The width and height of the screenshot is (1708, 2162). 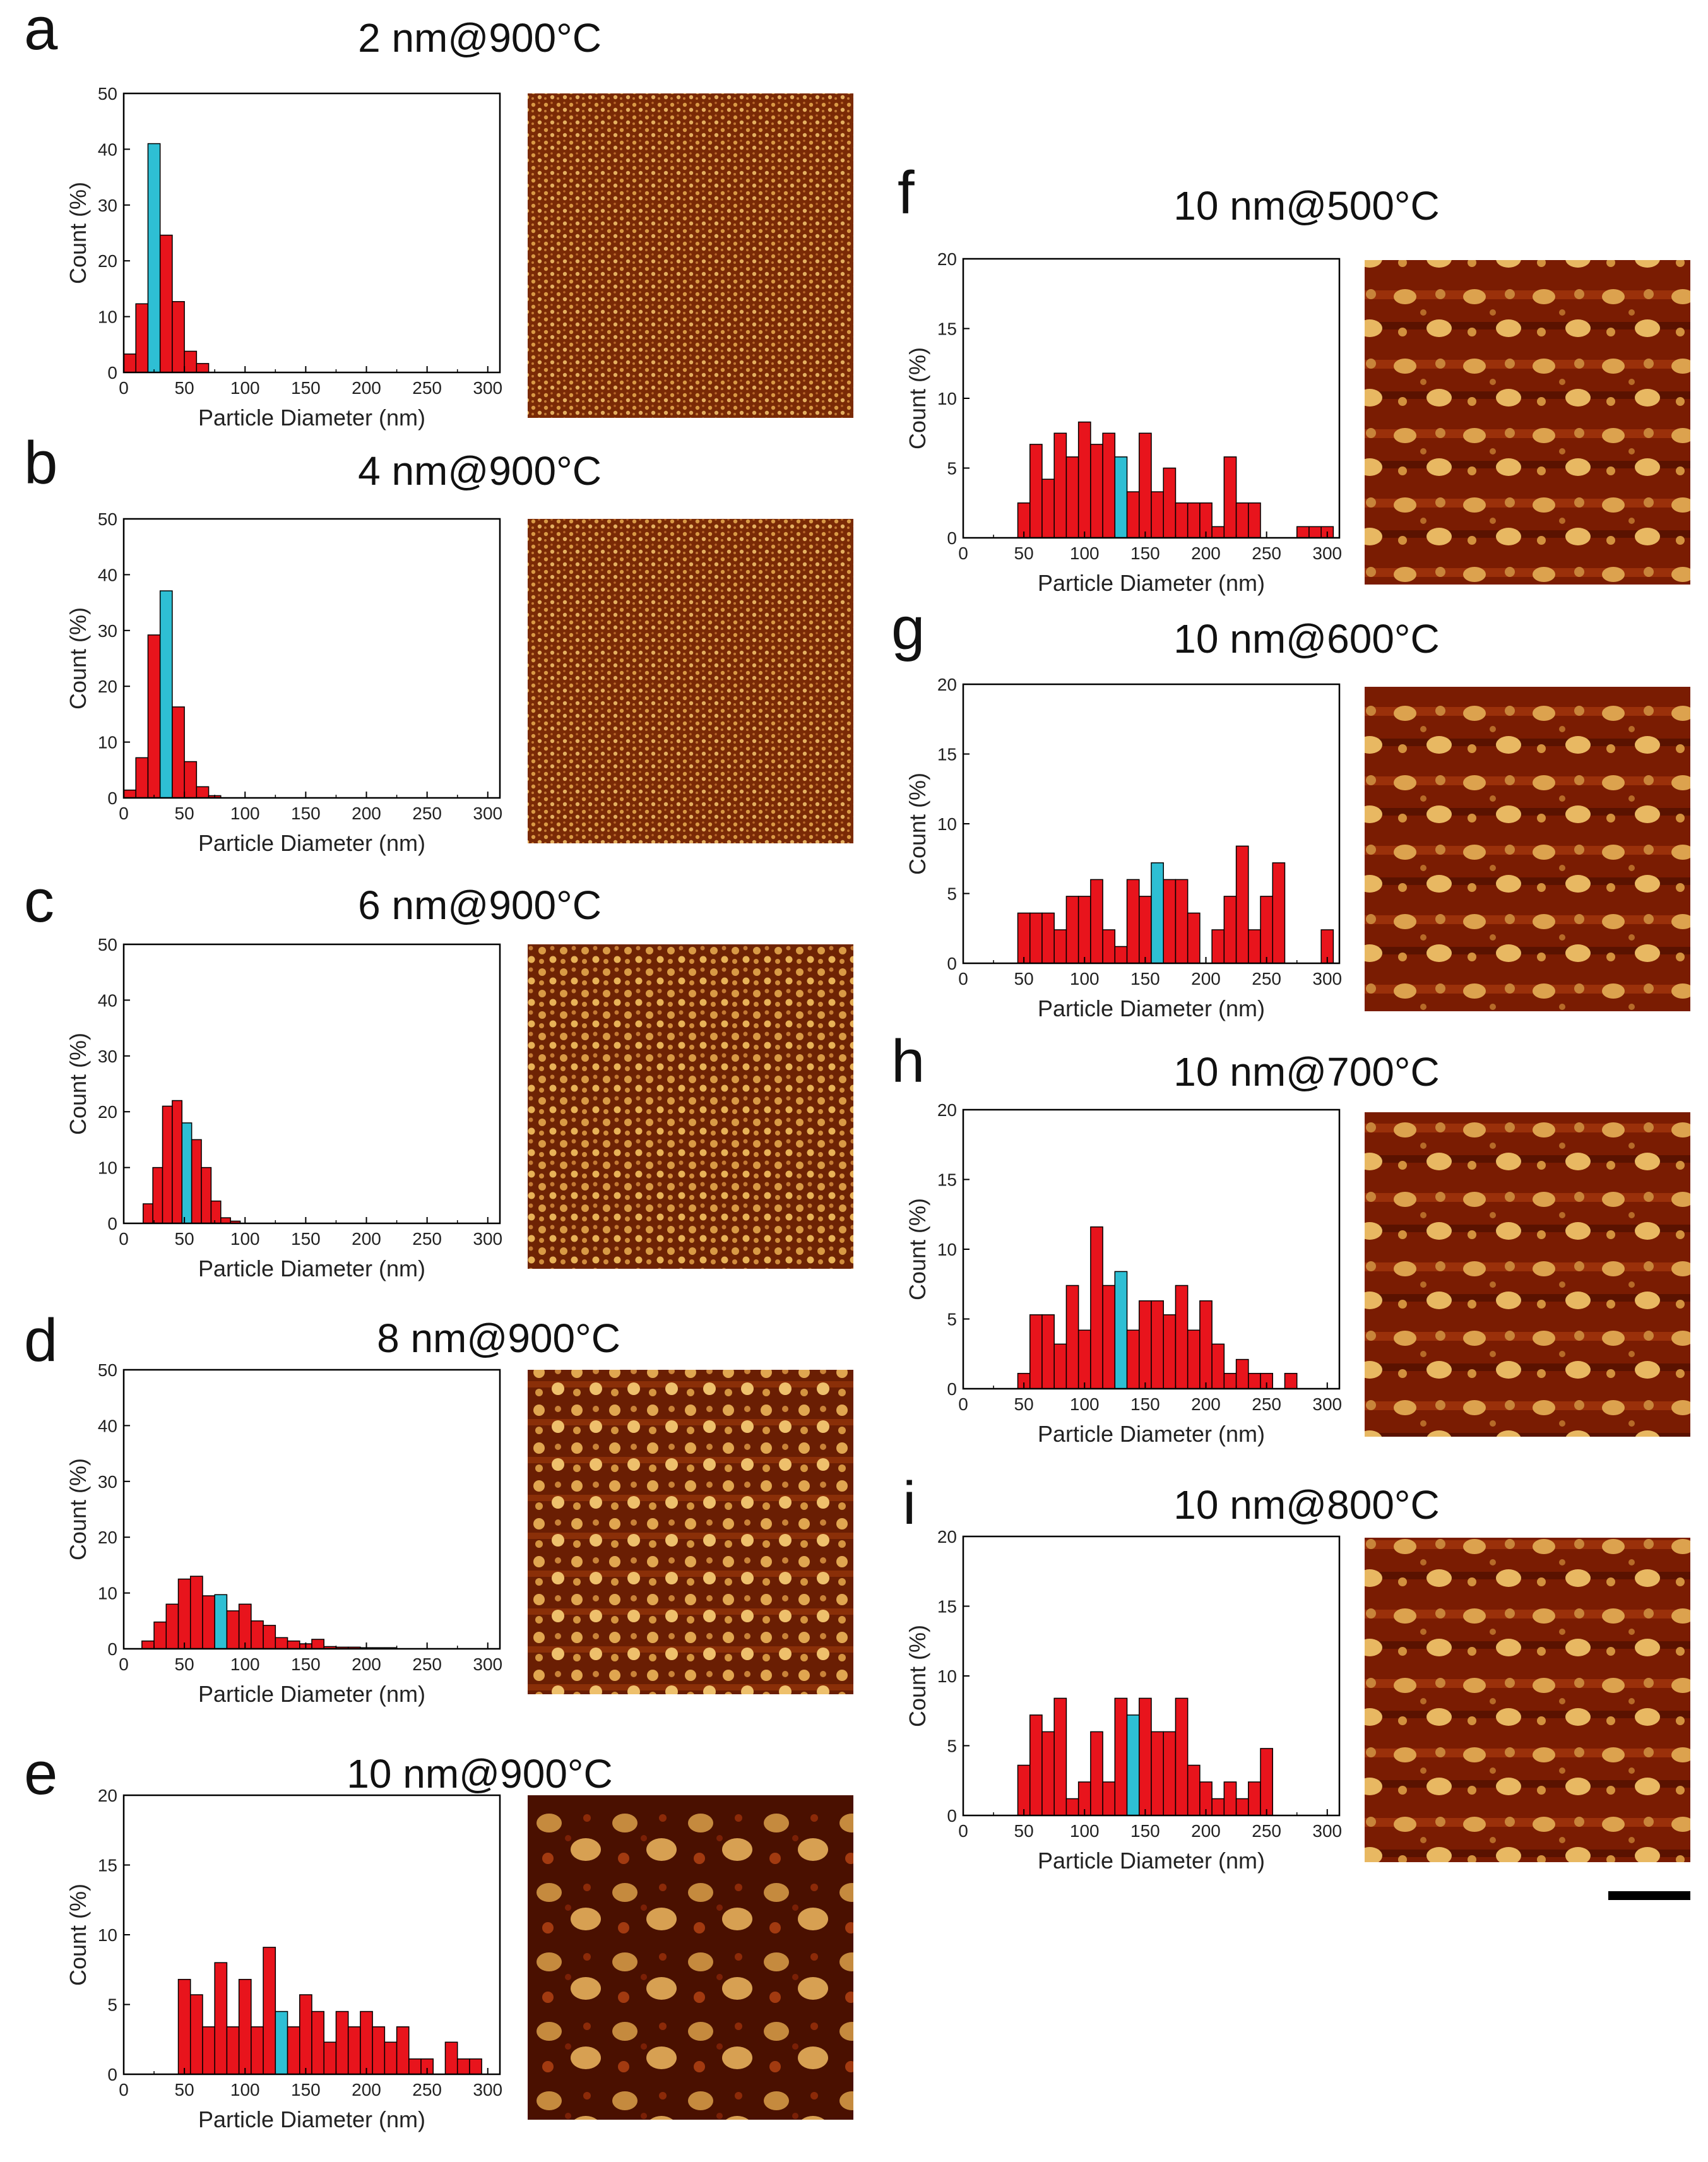 I want to click on x-axis-label-g: Particle Diameter (nm), so click(x=1152, y=1008).